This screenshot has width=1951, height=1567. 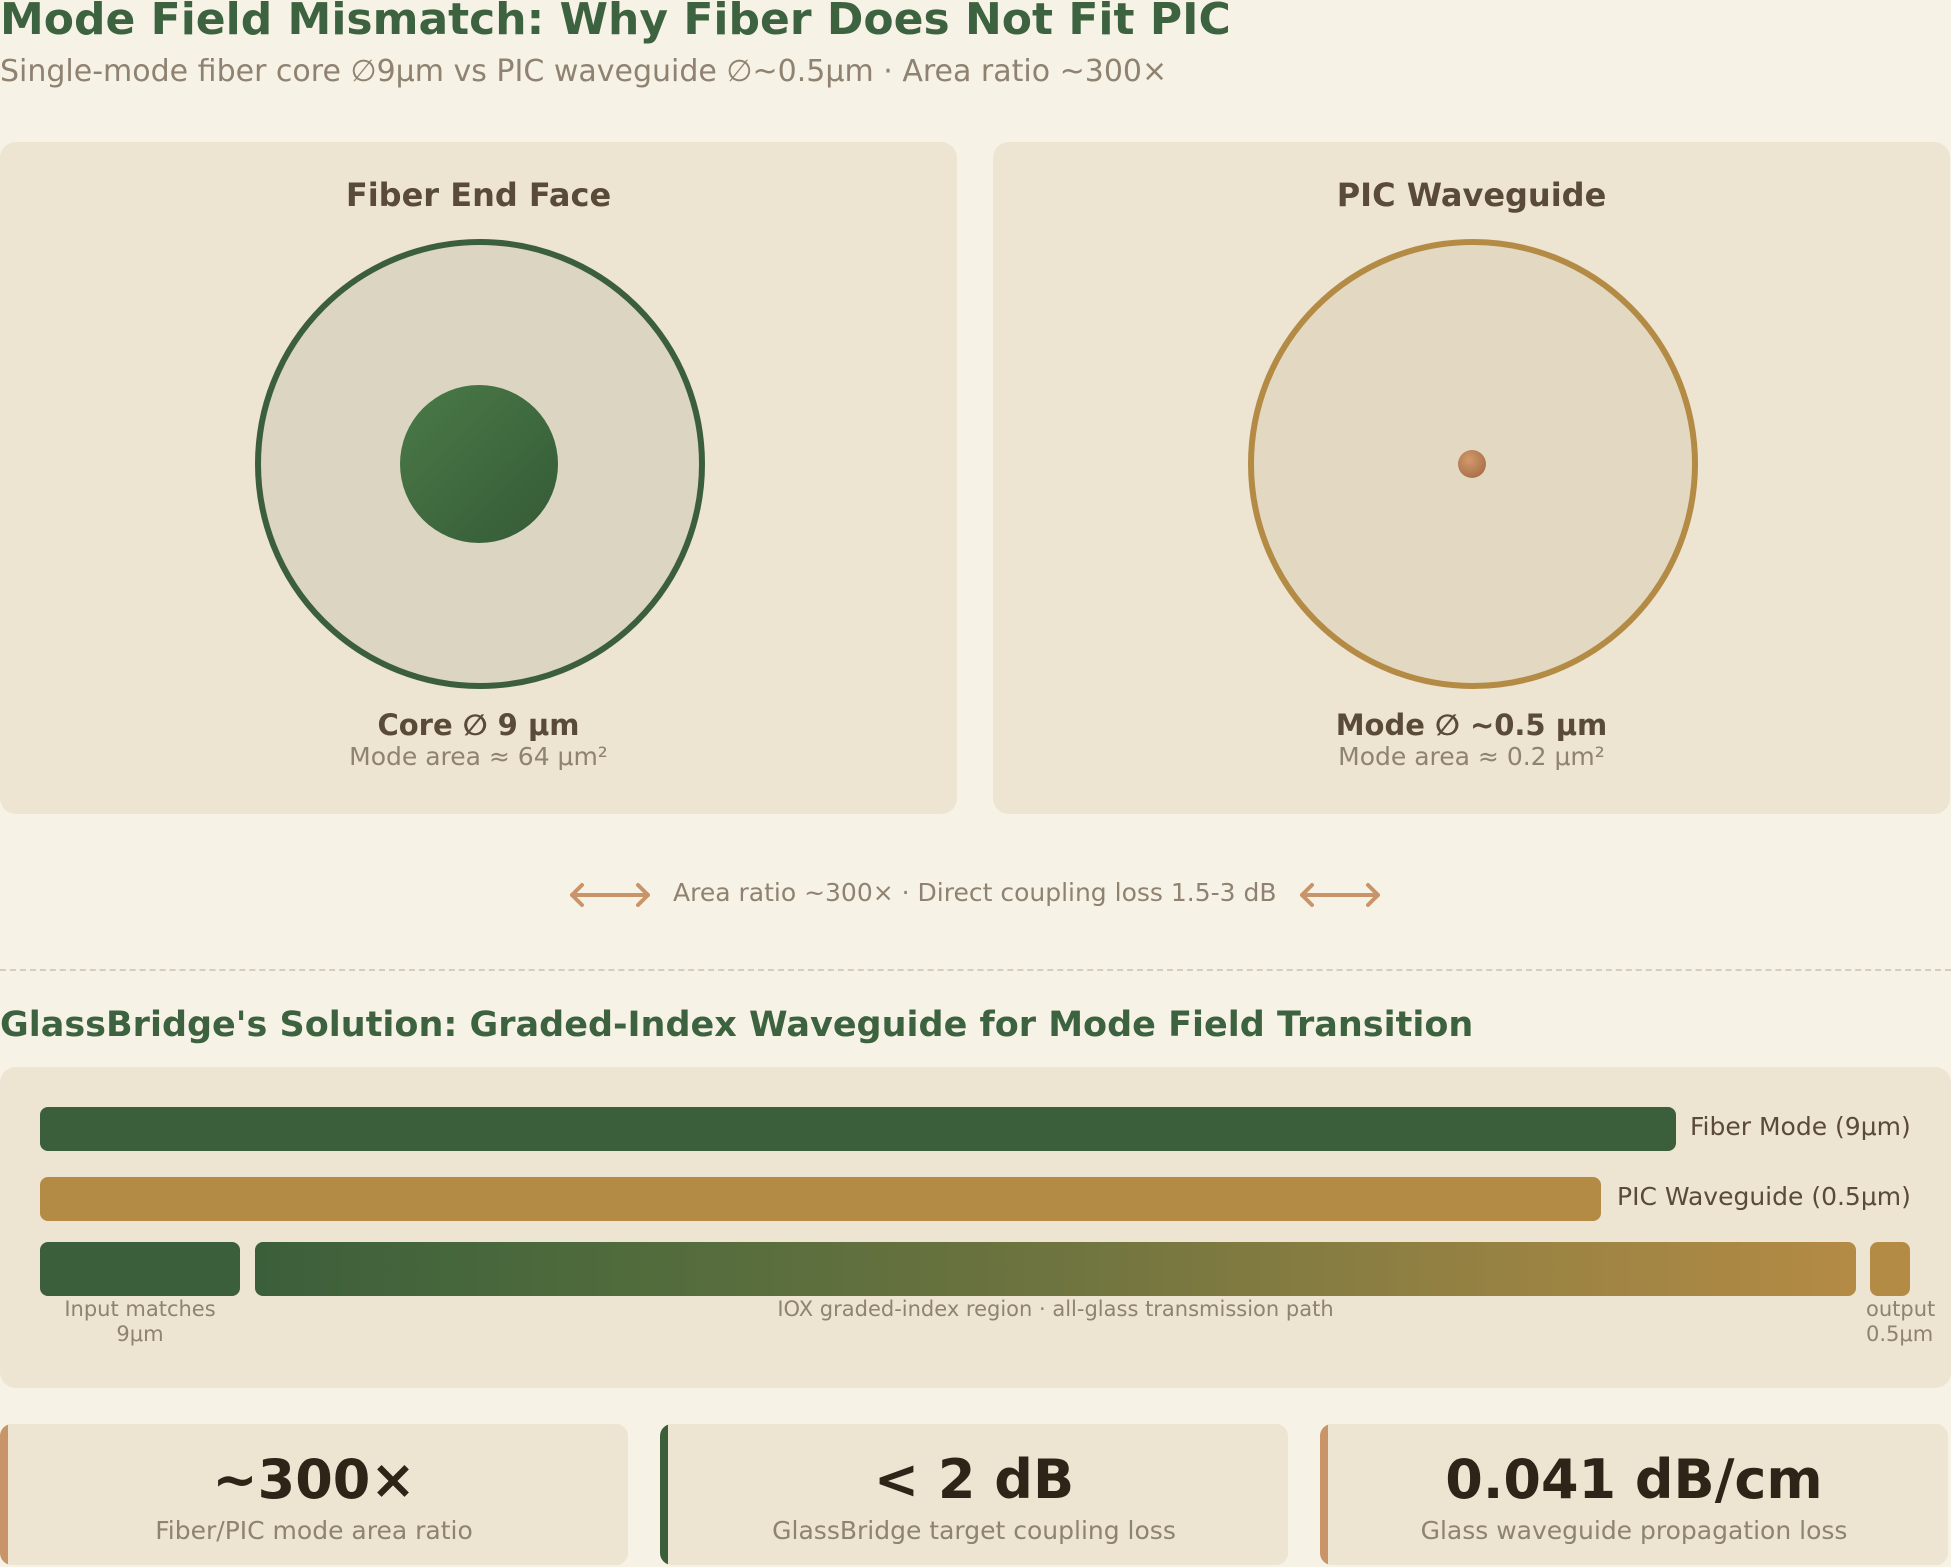 What do you see at coordinates (314, 1530) in the screenshot?
I see `metric-label: Fiber/PIC mode area ratio` at bounding box center [314, 1530].